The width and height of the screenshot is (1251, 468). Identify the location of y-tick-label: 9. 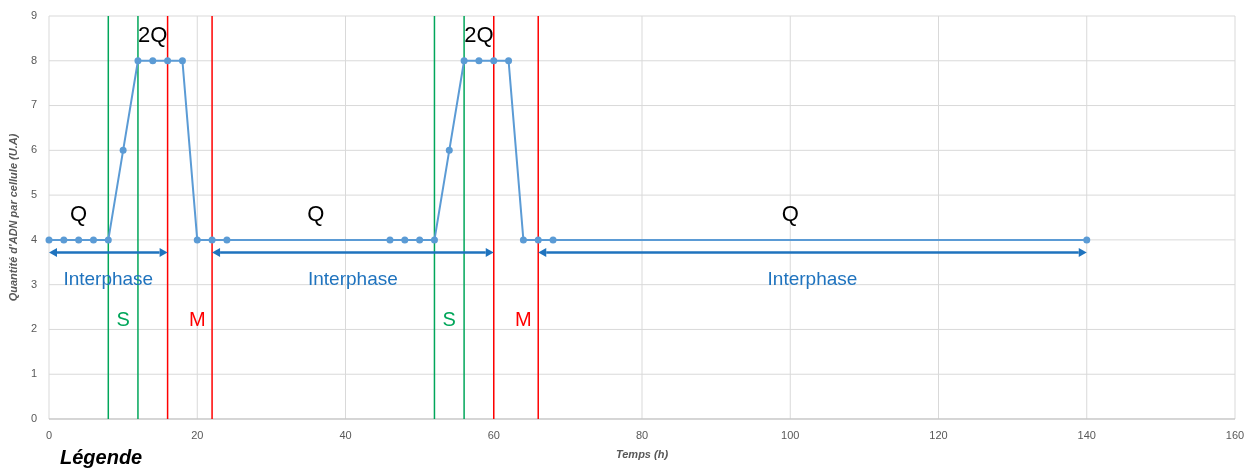
(33, 14).